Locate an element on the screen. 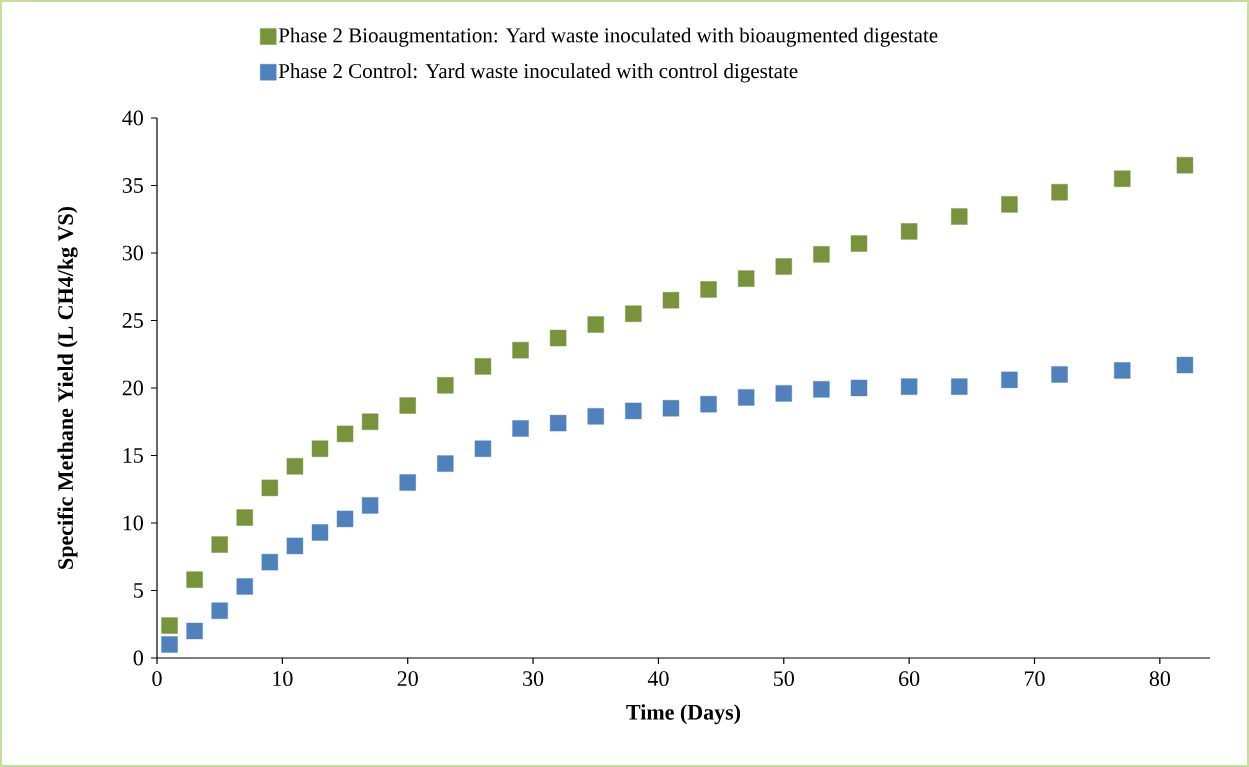  y-tick-label: 40 is located at coordinates (132, 118).